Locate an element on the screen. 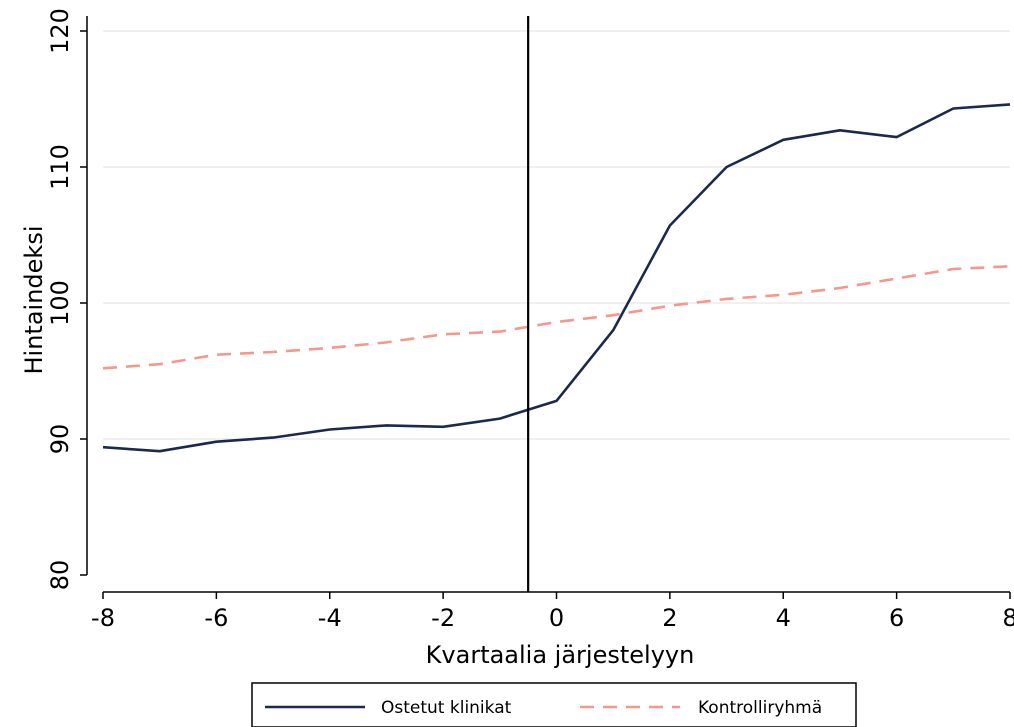 The width and height of the screenshot is (1014, 727). y-ticks: 80 90 100 110 120 is located at coordinates (66, 299).